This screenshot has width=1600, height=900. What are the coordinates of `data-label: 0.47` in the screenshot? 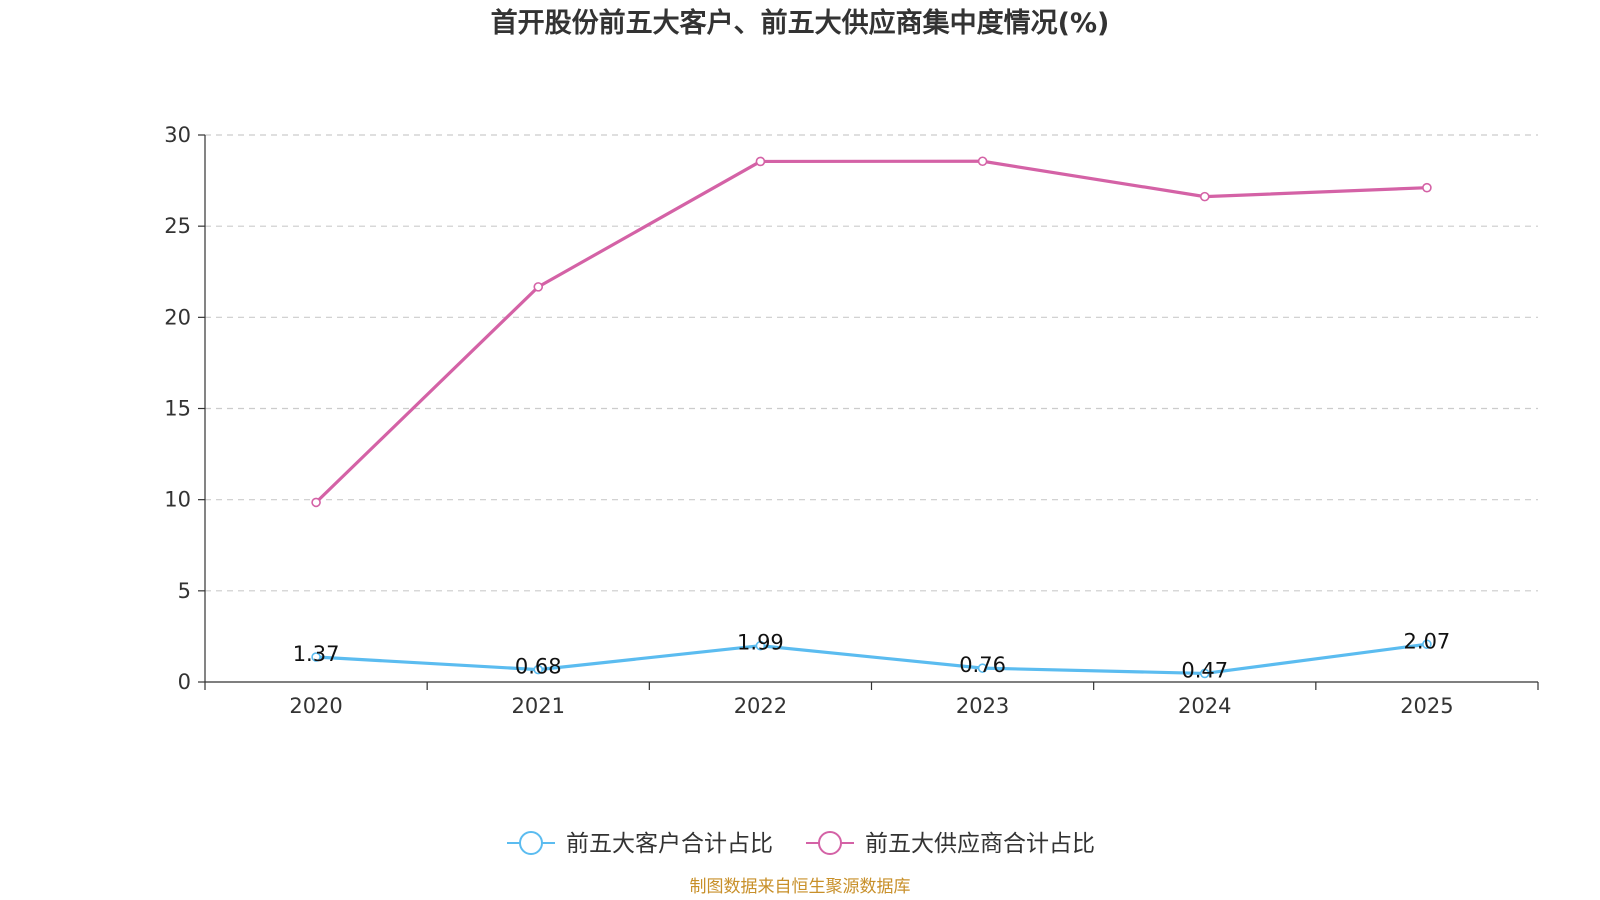 It's located at (1204, 670).